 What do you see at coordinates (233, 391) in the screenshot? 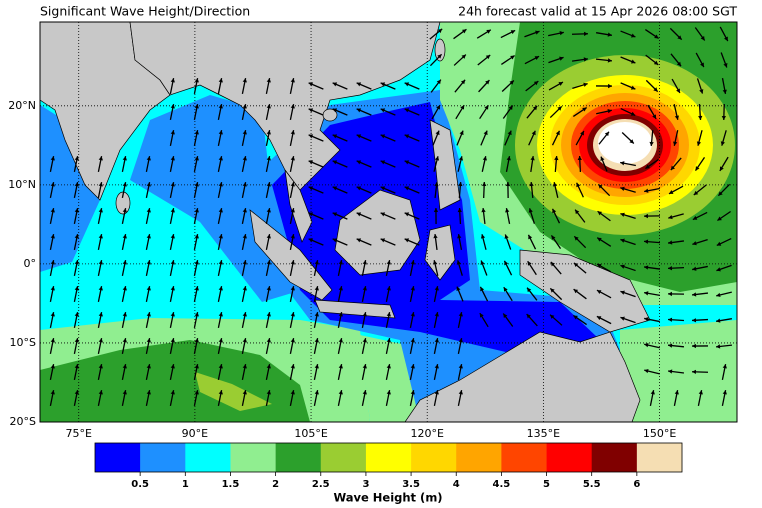
I see `wave-zone` at bounding box center [233, 391].